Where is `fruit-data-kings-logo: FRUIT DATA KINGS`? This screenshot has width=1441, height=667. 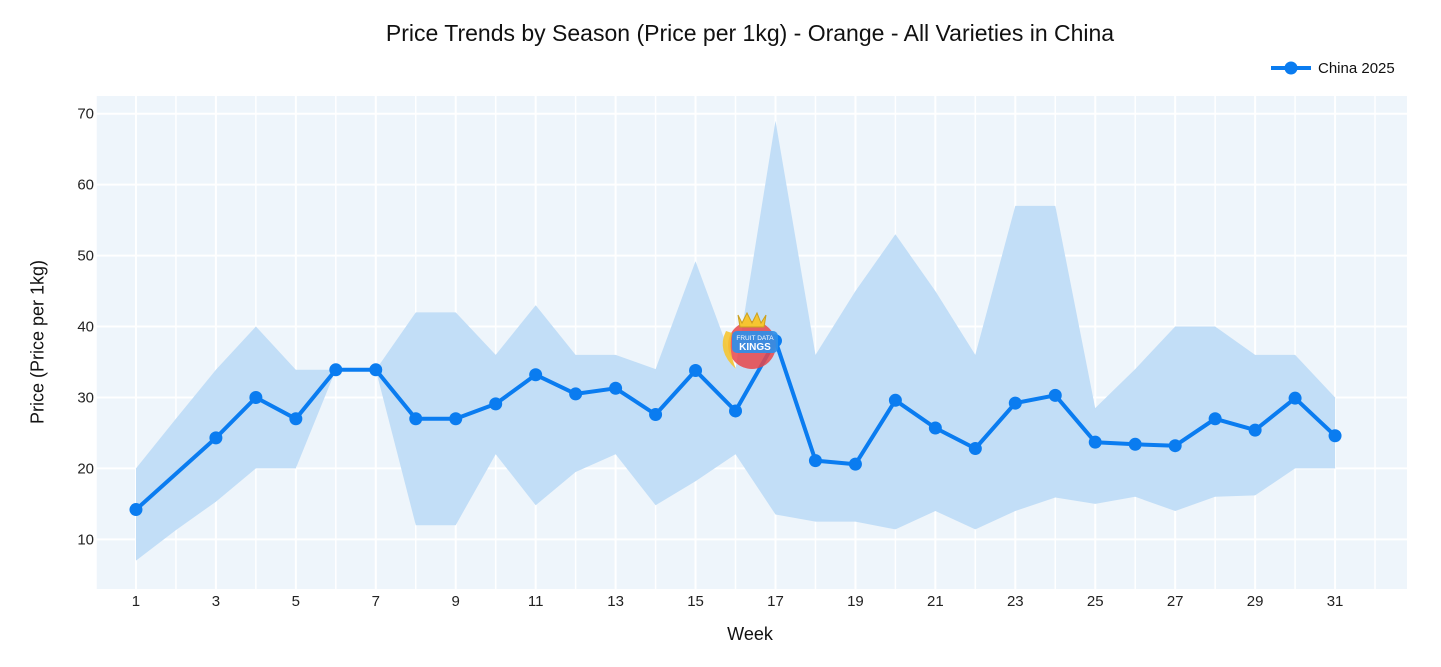
fruit-data-kings-logo: FRUIT DATA KINGS is located at coordinates (750, 340).